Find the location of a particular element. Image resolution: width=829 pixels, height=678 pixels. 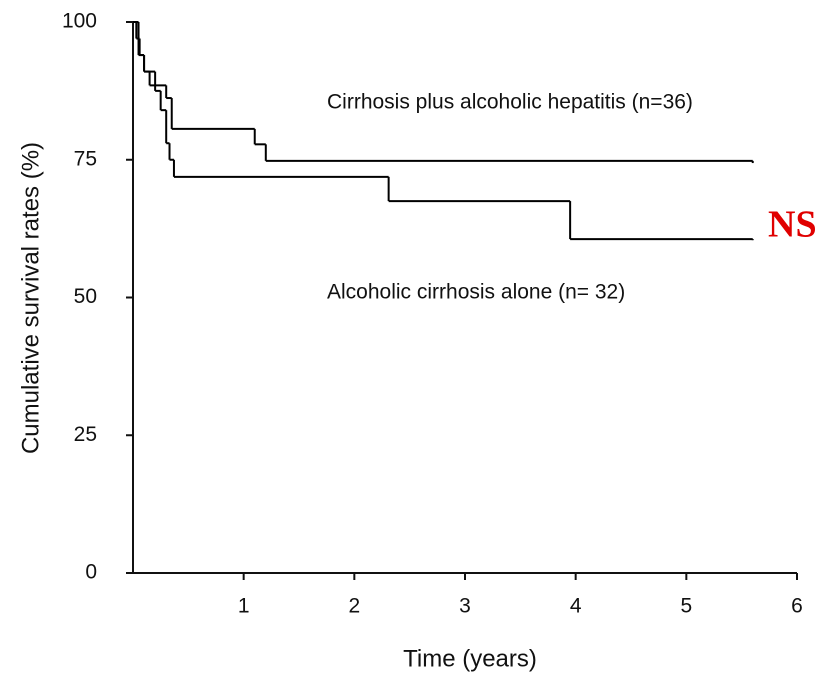

y-axis-title: Cumulative survival rates (%) is located at coordinates (30, 298).